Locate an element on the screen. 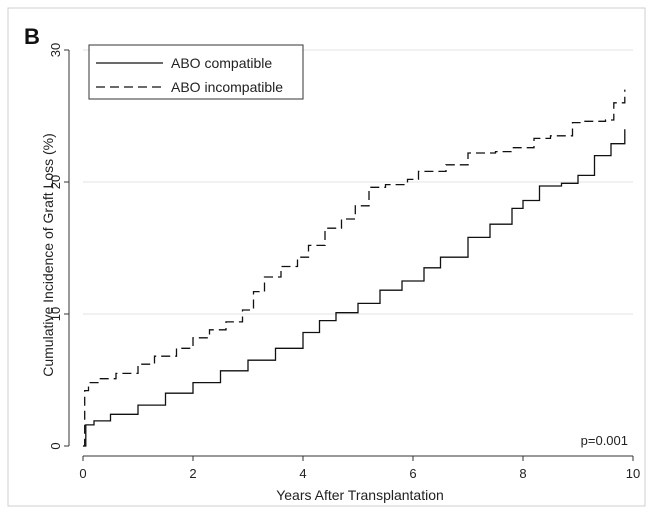 This screenshot has width=653, height=519. panel-label: B is located at coordinates (32, 36).